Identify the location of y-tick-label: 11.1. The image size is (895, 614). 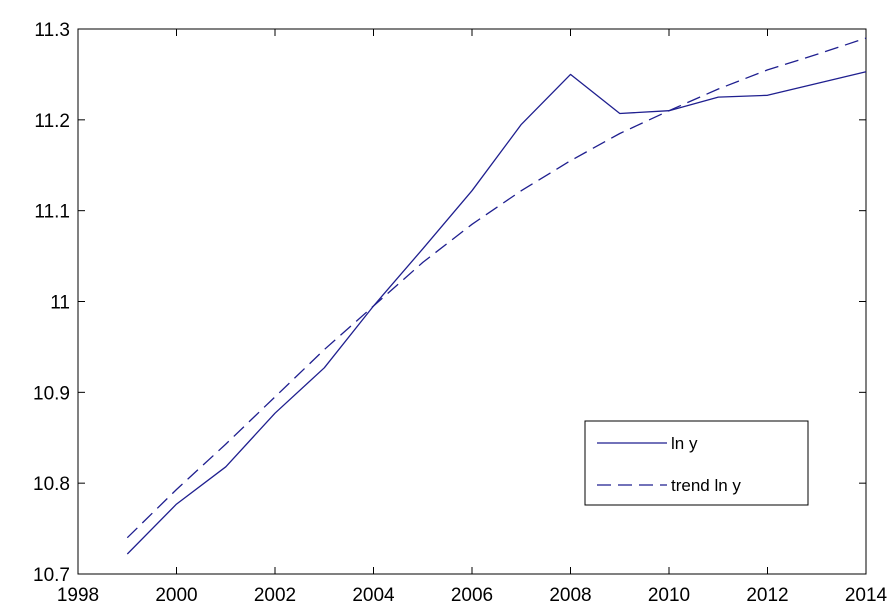
(52, 212).